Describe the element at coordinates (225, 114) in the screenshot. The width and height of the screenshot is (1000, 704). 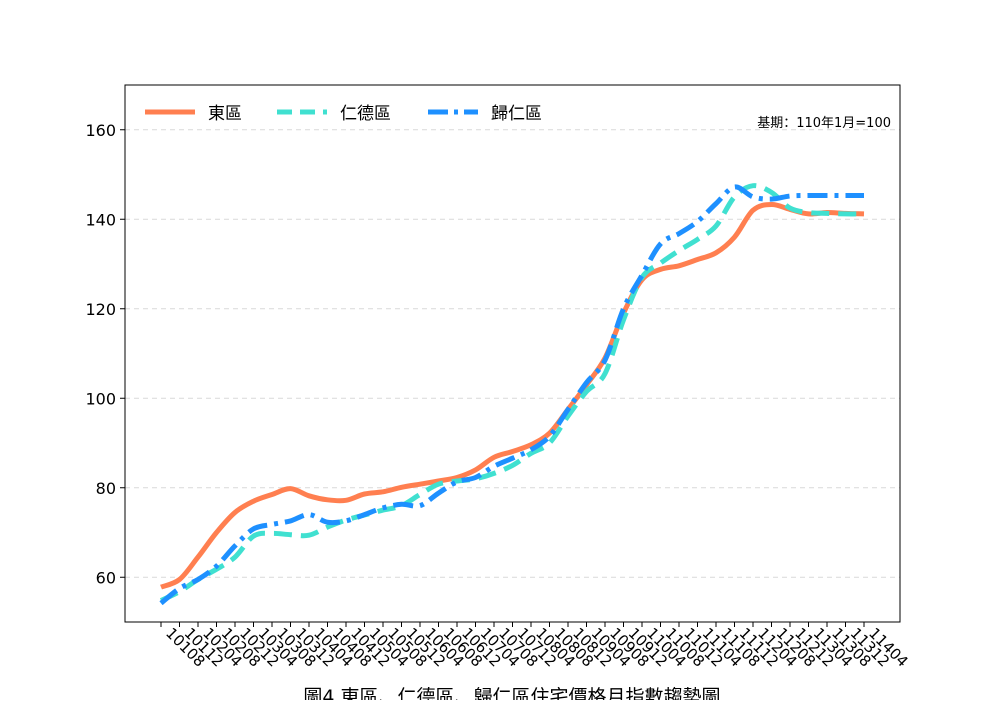
I see `legend-label: 東區` at that location.